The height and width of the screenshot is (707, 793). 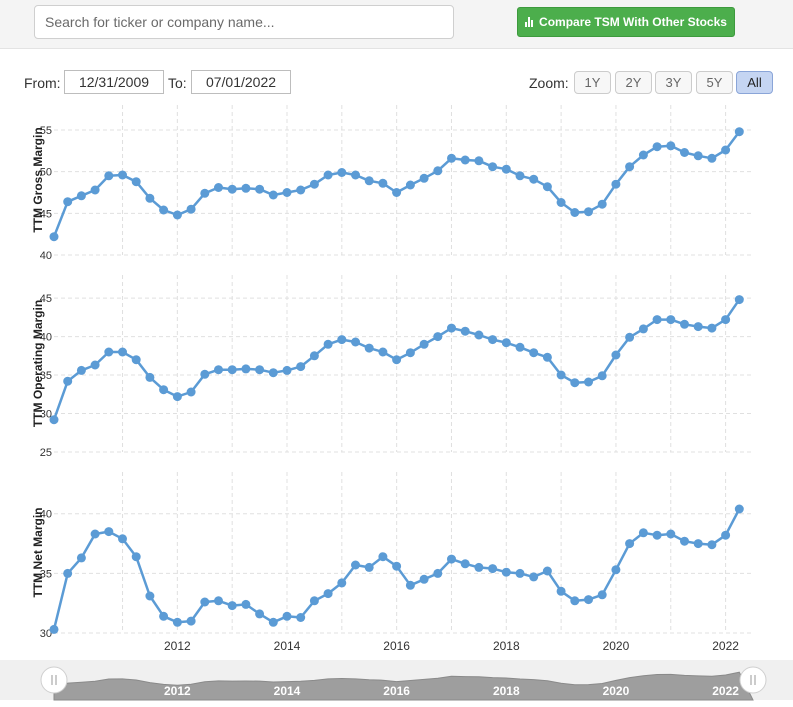 I want to click on zoom-1y-button: 1Y, so click(x=592, y=82).